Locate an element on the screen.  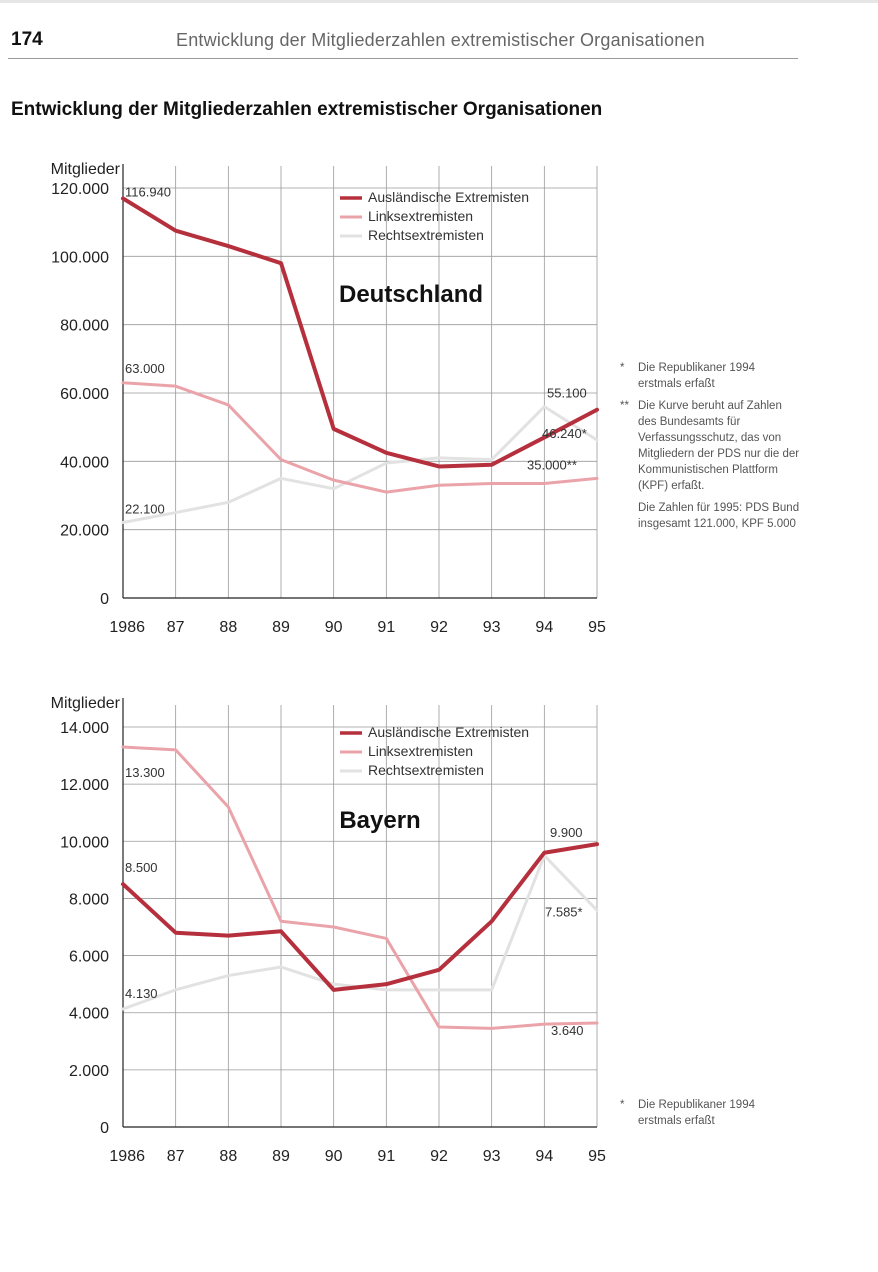
chart-title: Bayern is located at coordinates (379, 820).